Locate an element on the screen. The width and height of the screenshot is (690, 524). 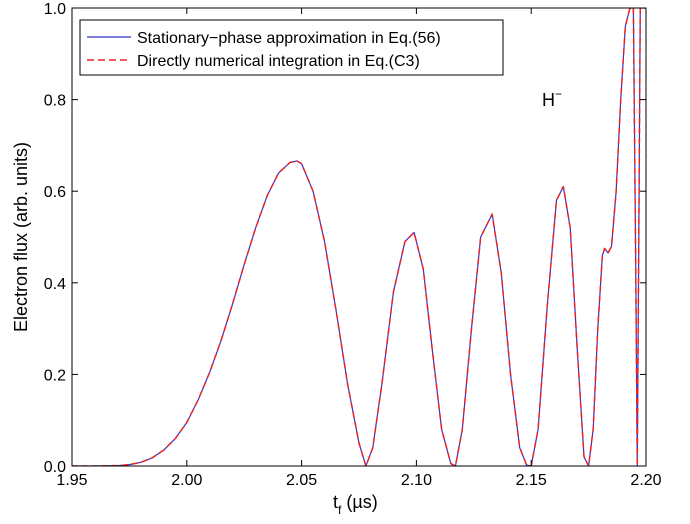
y-axis-label: Electron flux (arb. units) is located at coordinates (21, 237).